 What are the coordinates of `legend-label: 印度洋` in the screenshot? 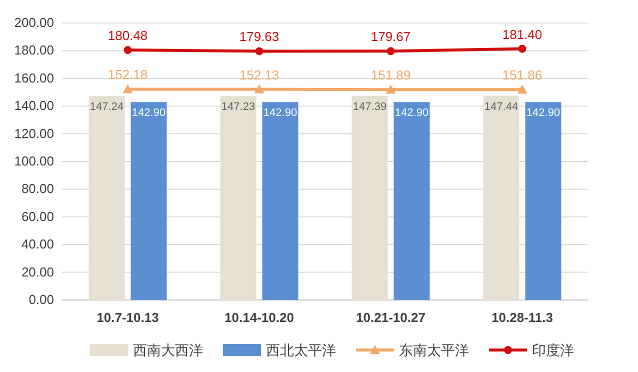 It's located at (553, 350).